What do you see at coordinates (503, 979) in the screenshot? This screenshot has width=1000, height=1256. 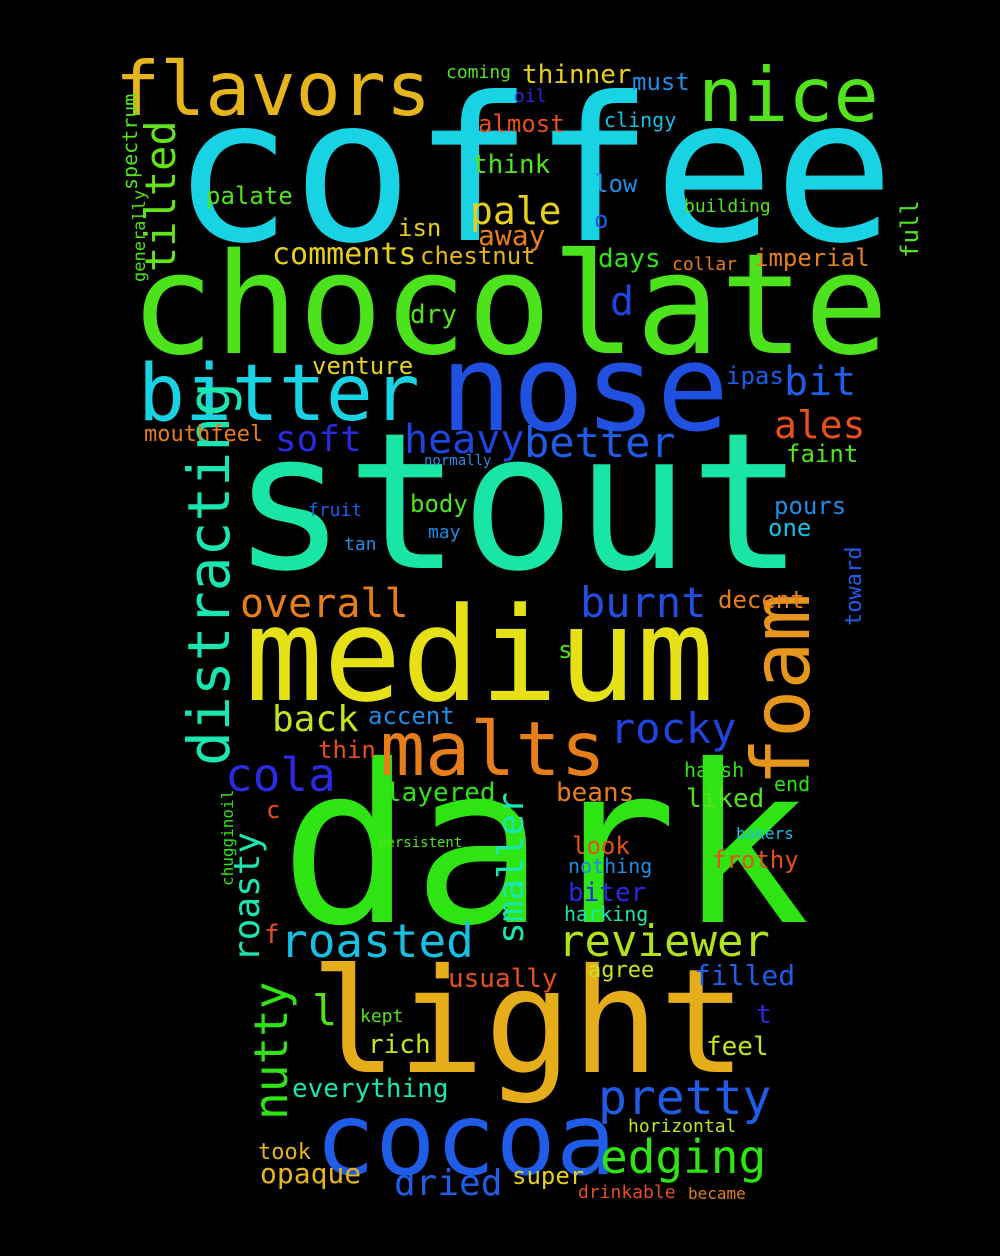 I see `word-cloud-word: usually` at bounding box center [503, 979].